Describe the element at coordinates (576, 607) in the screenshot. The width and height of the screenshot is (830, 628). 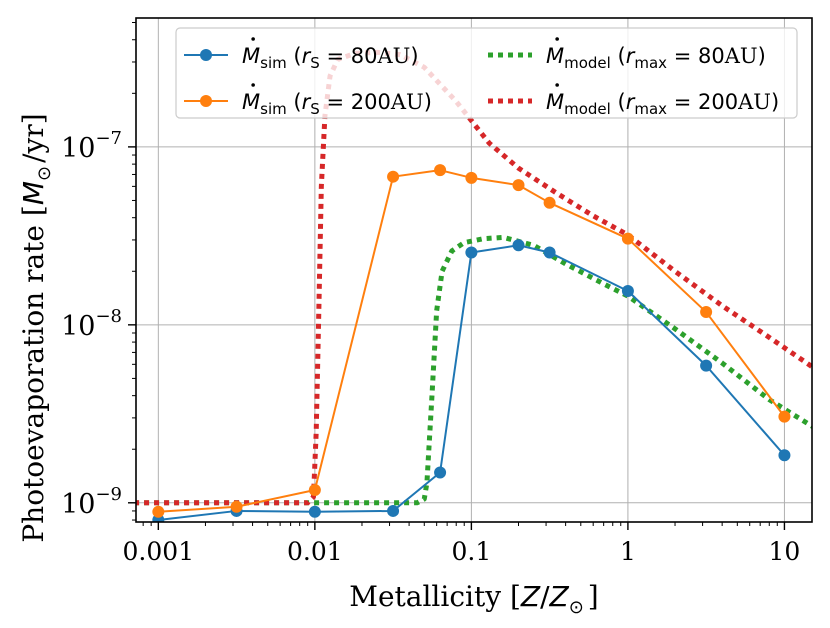
I see `x-label-sun: ⊙` at that location.